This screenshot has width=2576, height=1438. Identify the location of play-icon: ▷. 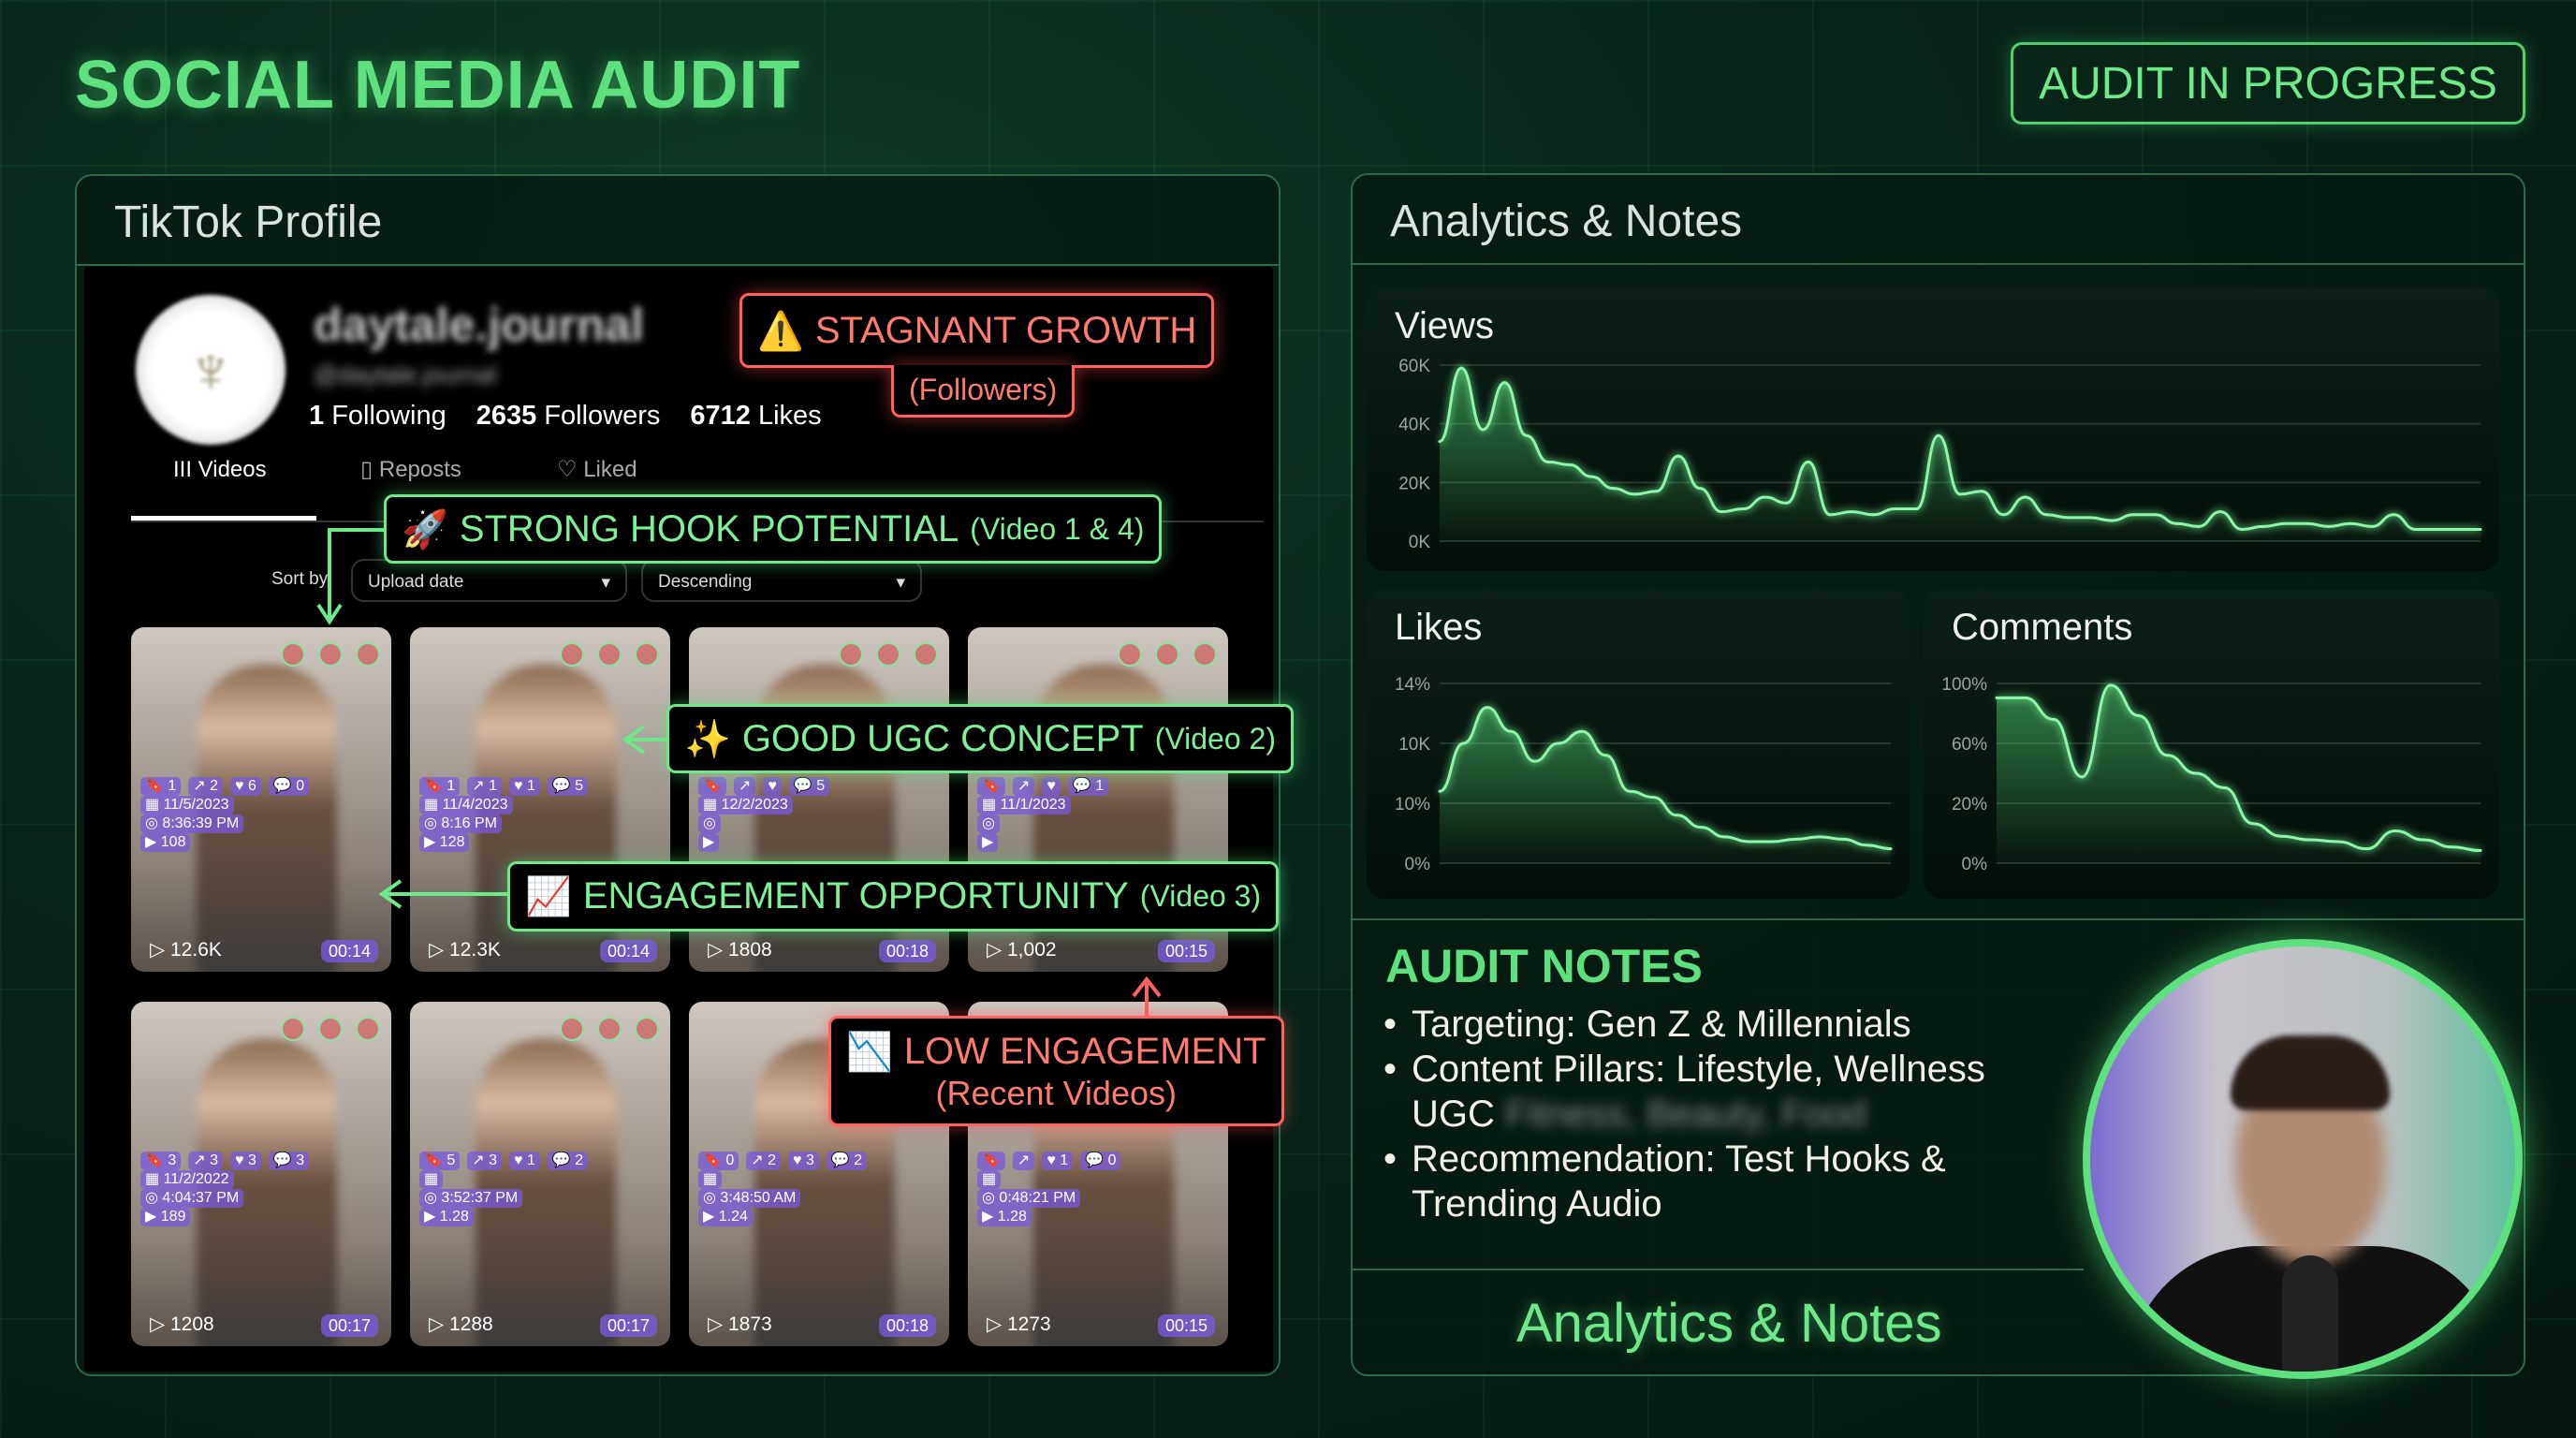
(158, 1324).